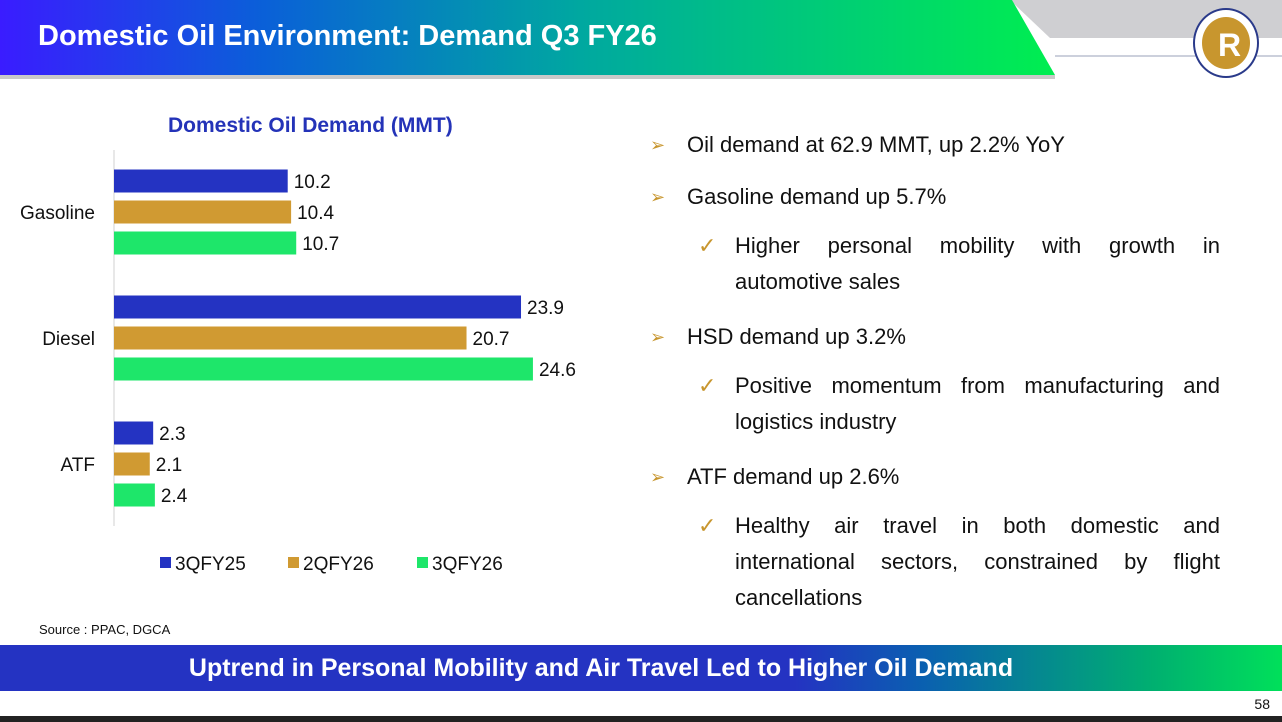 This screenshot has width=1282, height=722. Describe the element at coordinates (310, 125) in the screenshot. I see `chart-title: Domestic Oil Demand (MMT)` at that location.